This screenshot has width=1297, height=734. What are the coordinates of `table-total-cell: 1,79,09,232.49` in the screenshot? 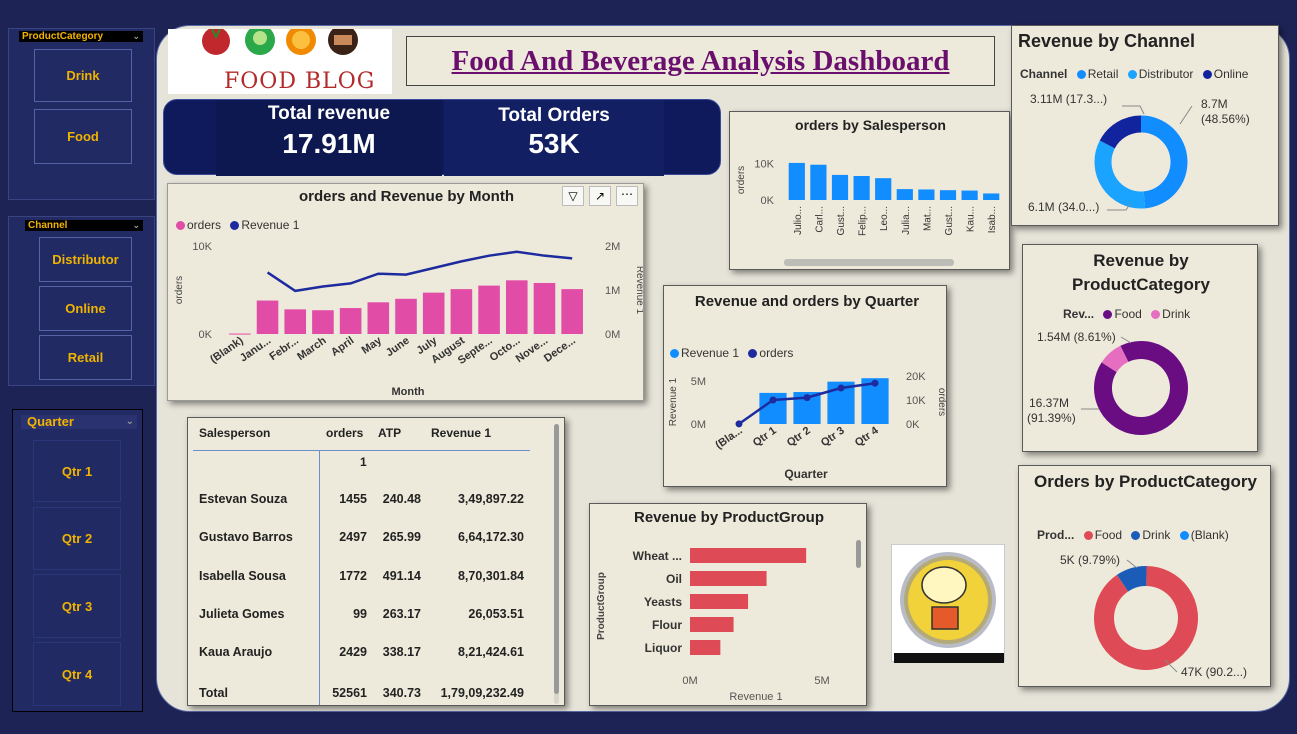 It's located at (482, 693).